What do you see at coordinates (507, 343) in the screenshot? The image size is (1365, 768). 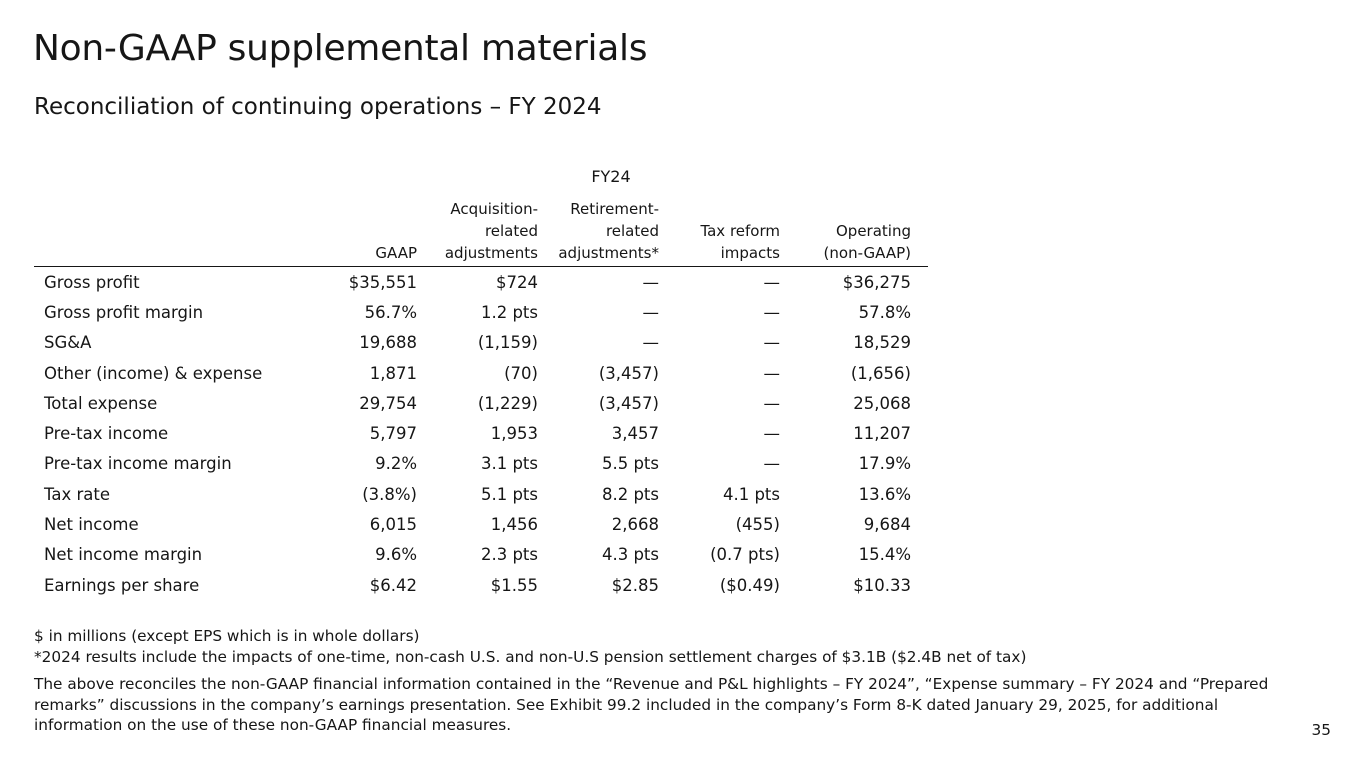 I see `table-cell: (1,159)` at bounding box center [507, 343].